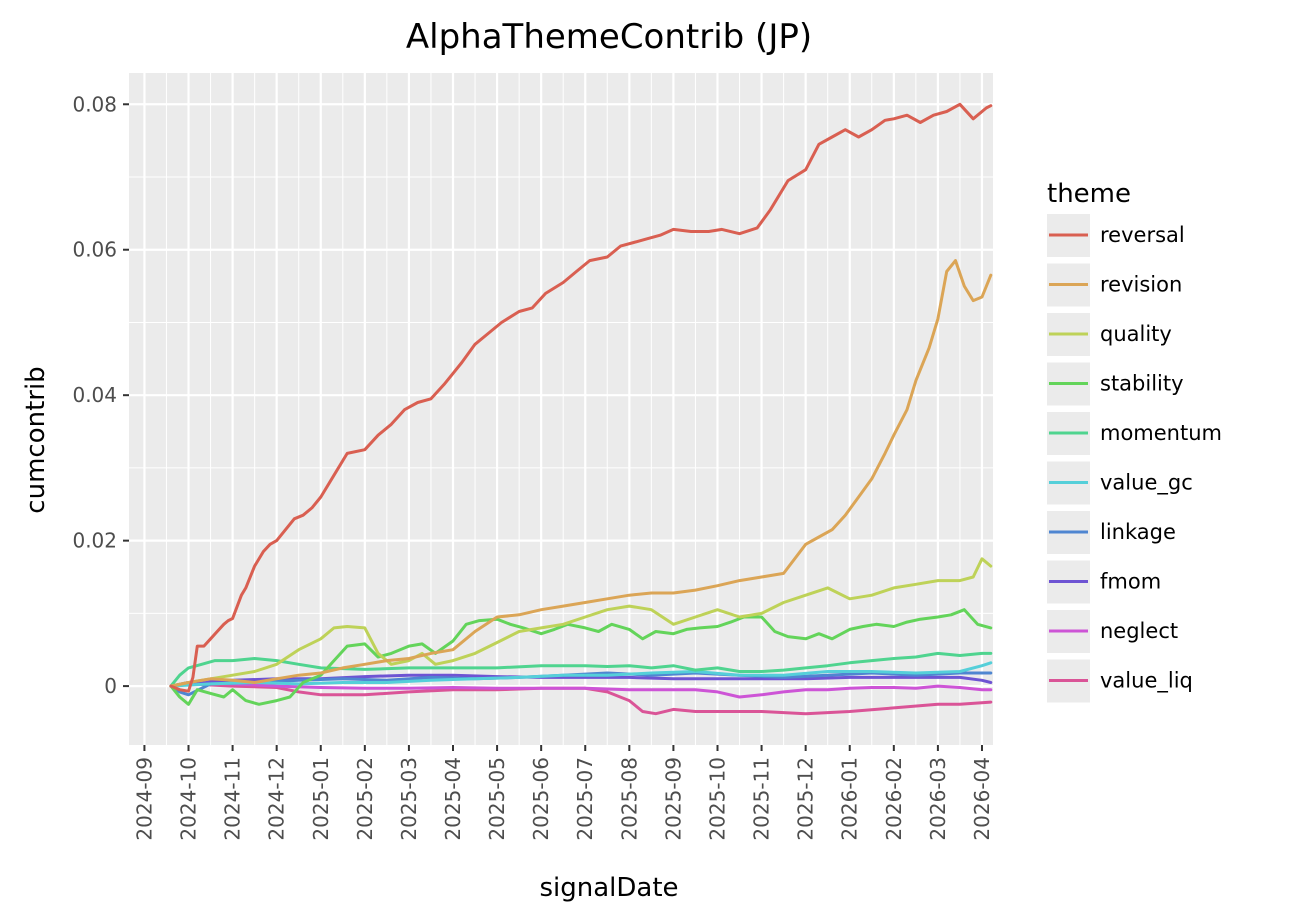 The width and height of the screenshot is (1295, 922). What do you see at coordinates (806, 799) in the screenshot?
I see `x-tick-label: 2025-12` at bounding box center [806, 799].